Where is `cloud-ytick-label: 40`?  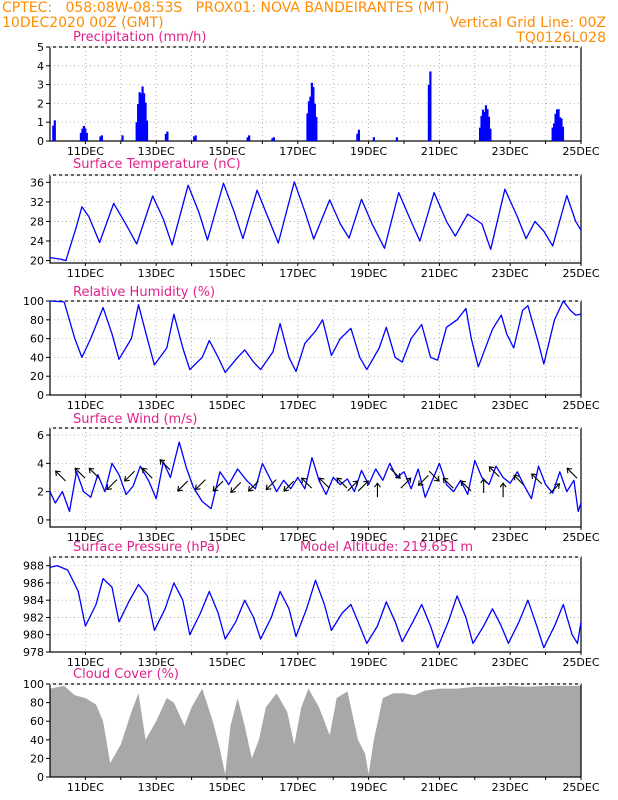 cloud-ytick-label: 40 is located at coordinates (37, 740).